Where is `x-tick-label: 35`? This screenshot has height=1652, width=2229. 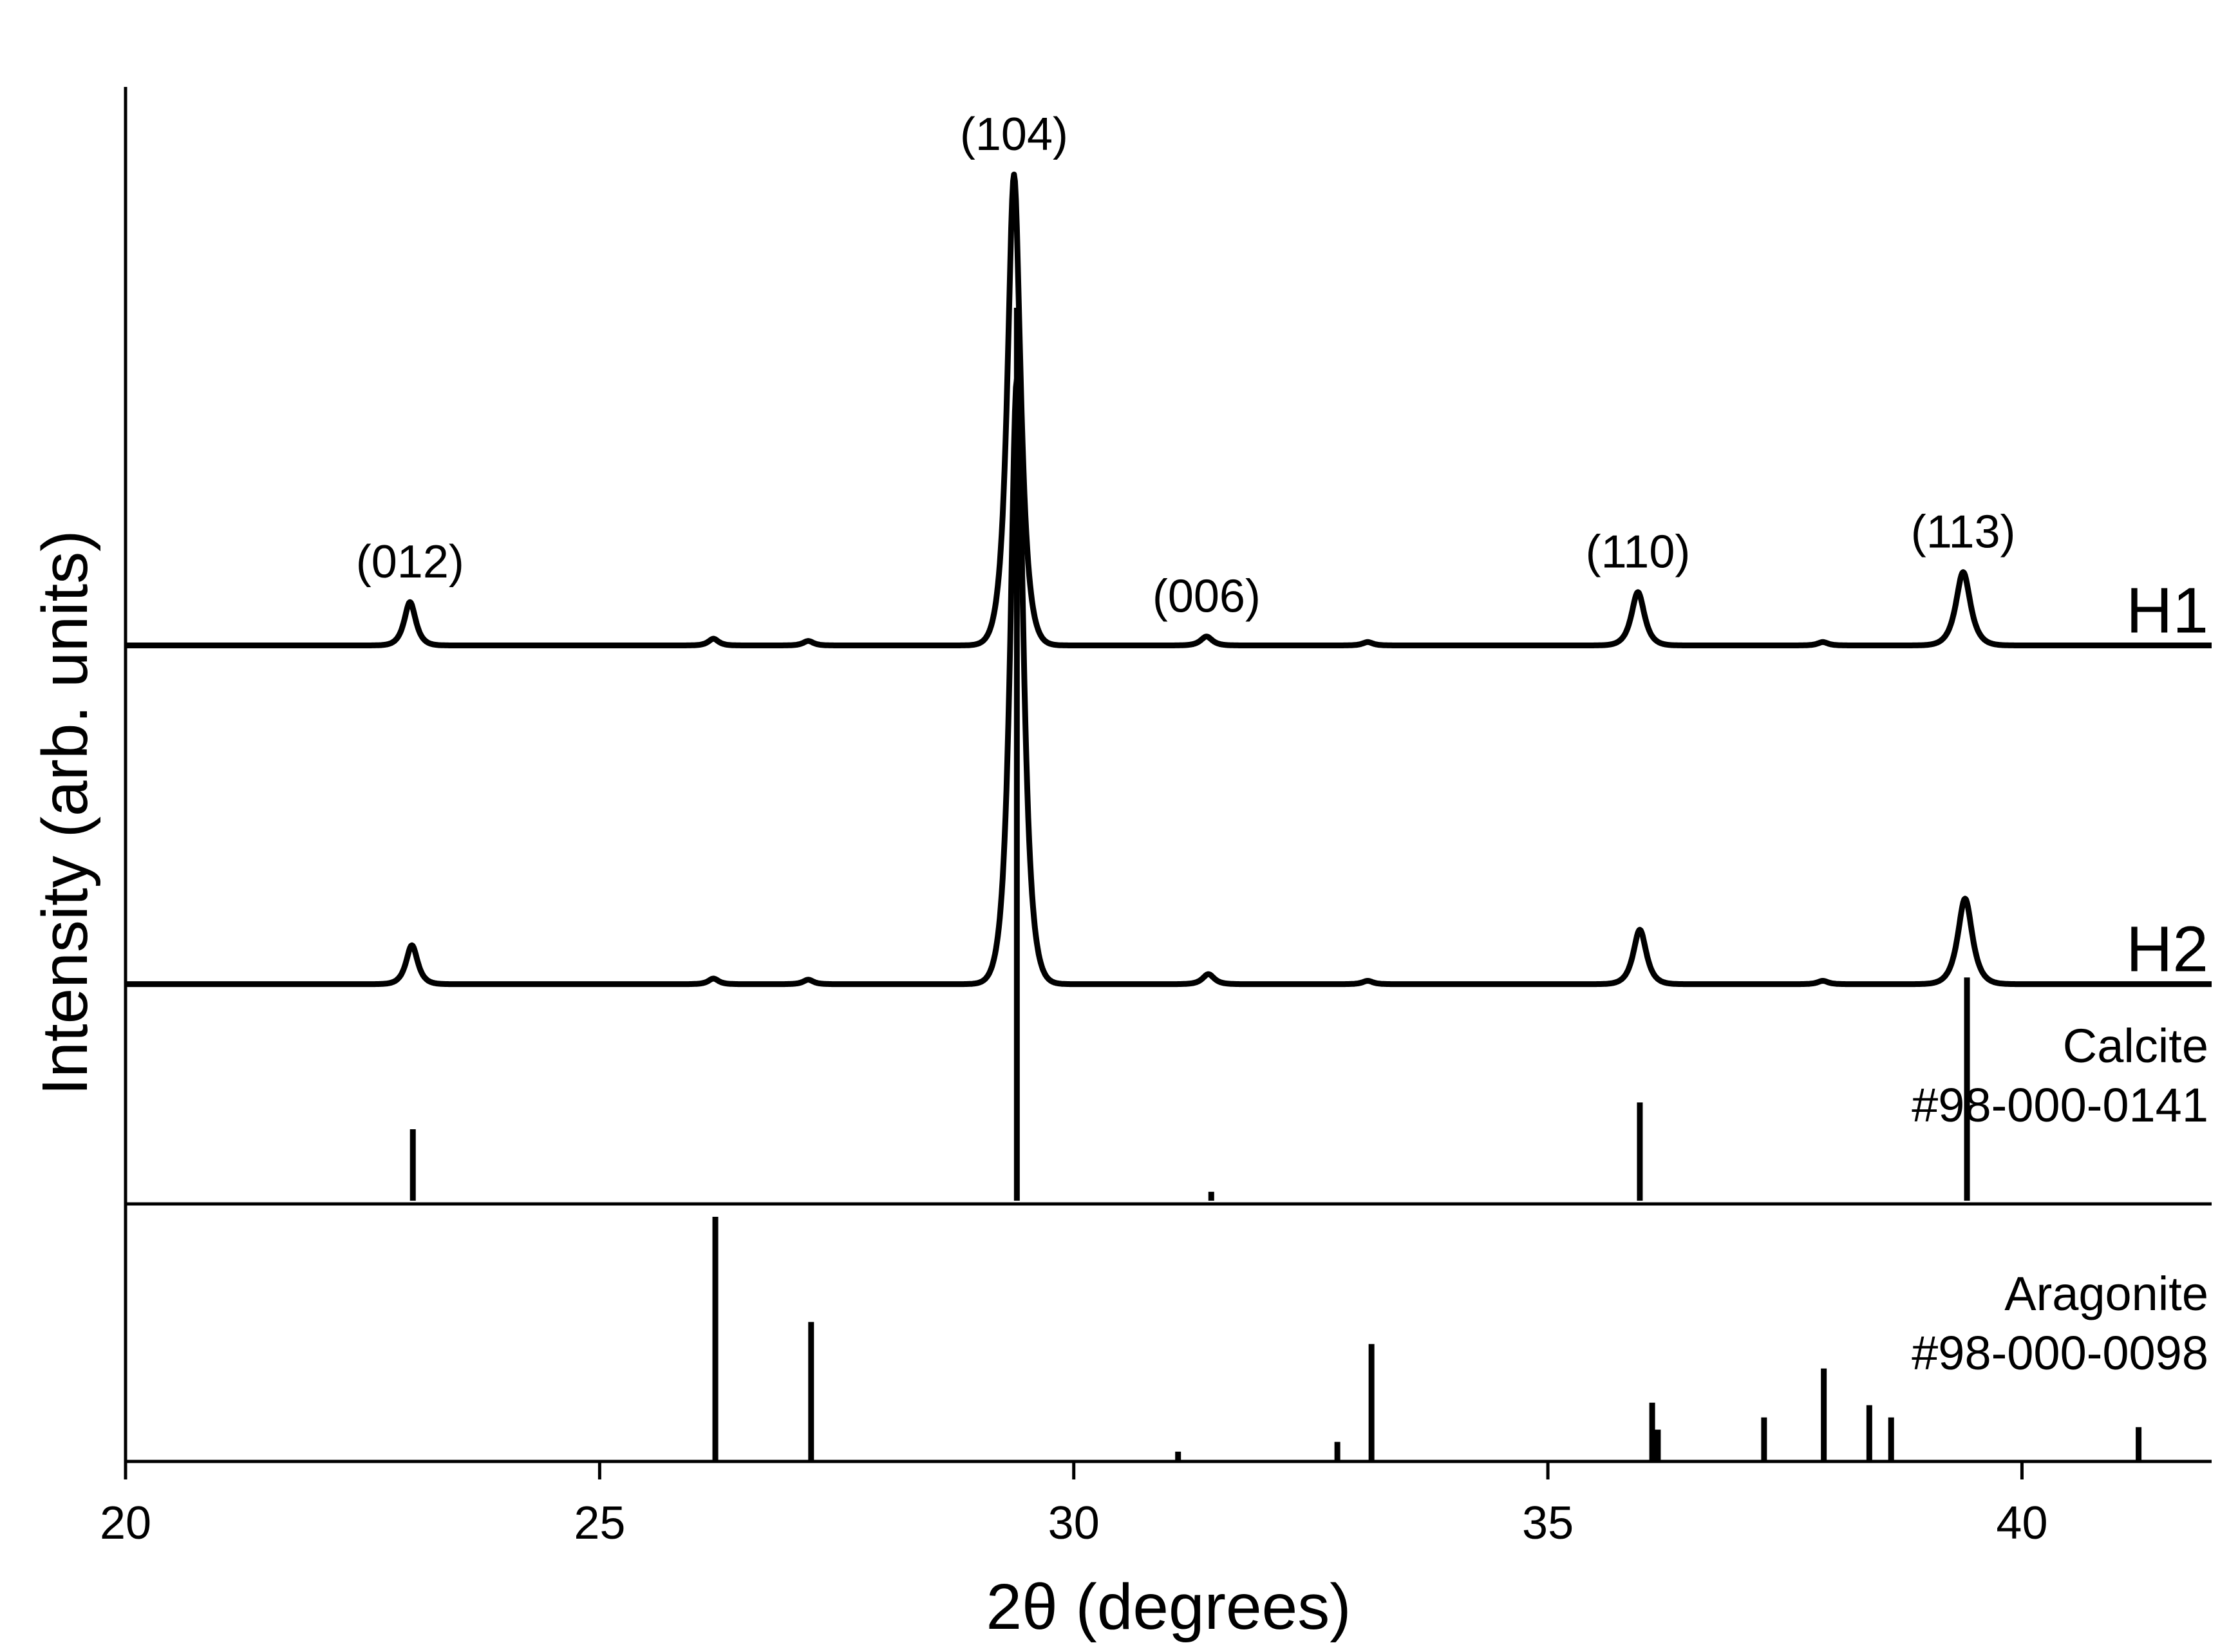
x-tick-label: 35 is located at coordinates (1548, 1523).